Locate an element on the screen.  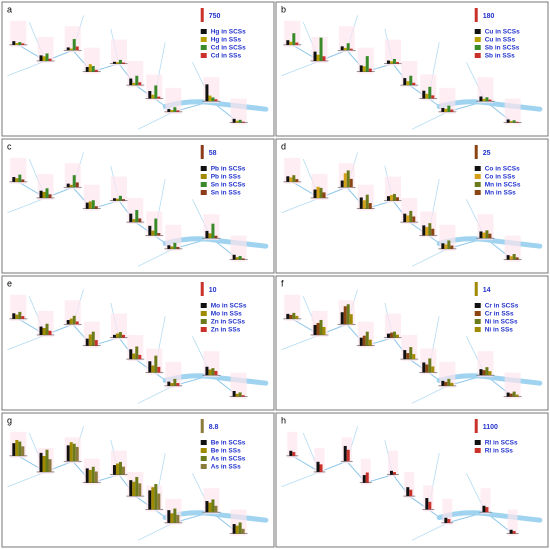
scale-value: 1100 is located at coordinates (490, 427).